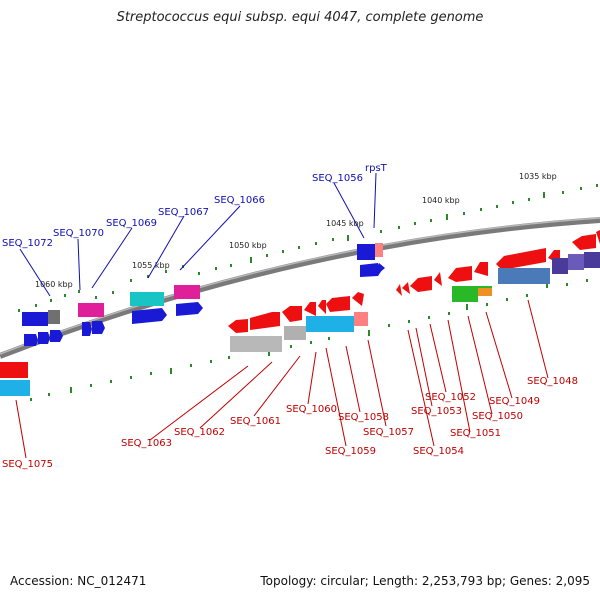 Image resolution: width=600 pixels, height=600 pixels. What do you see at coordinates (199, 432) in the screenshot?
I see `gene-label-seq-1062: SEQ_1062` at bounding box center [199, 432].